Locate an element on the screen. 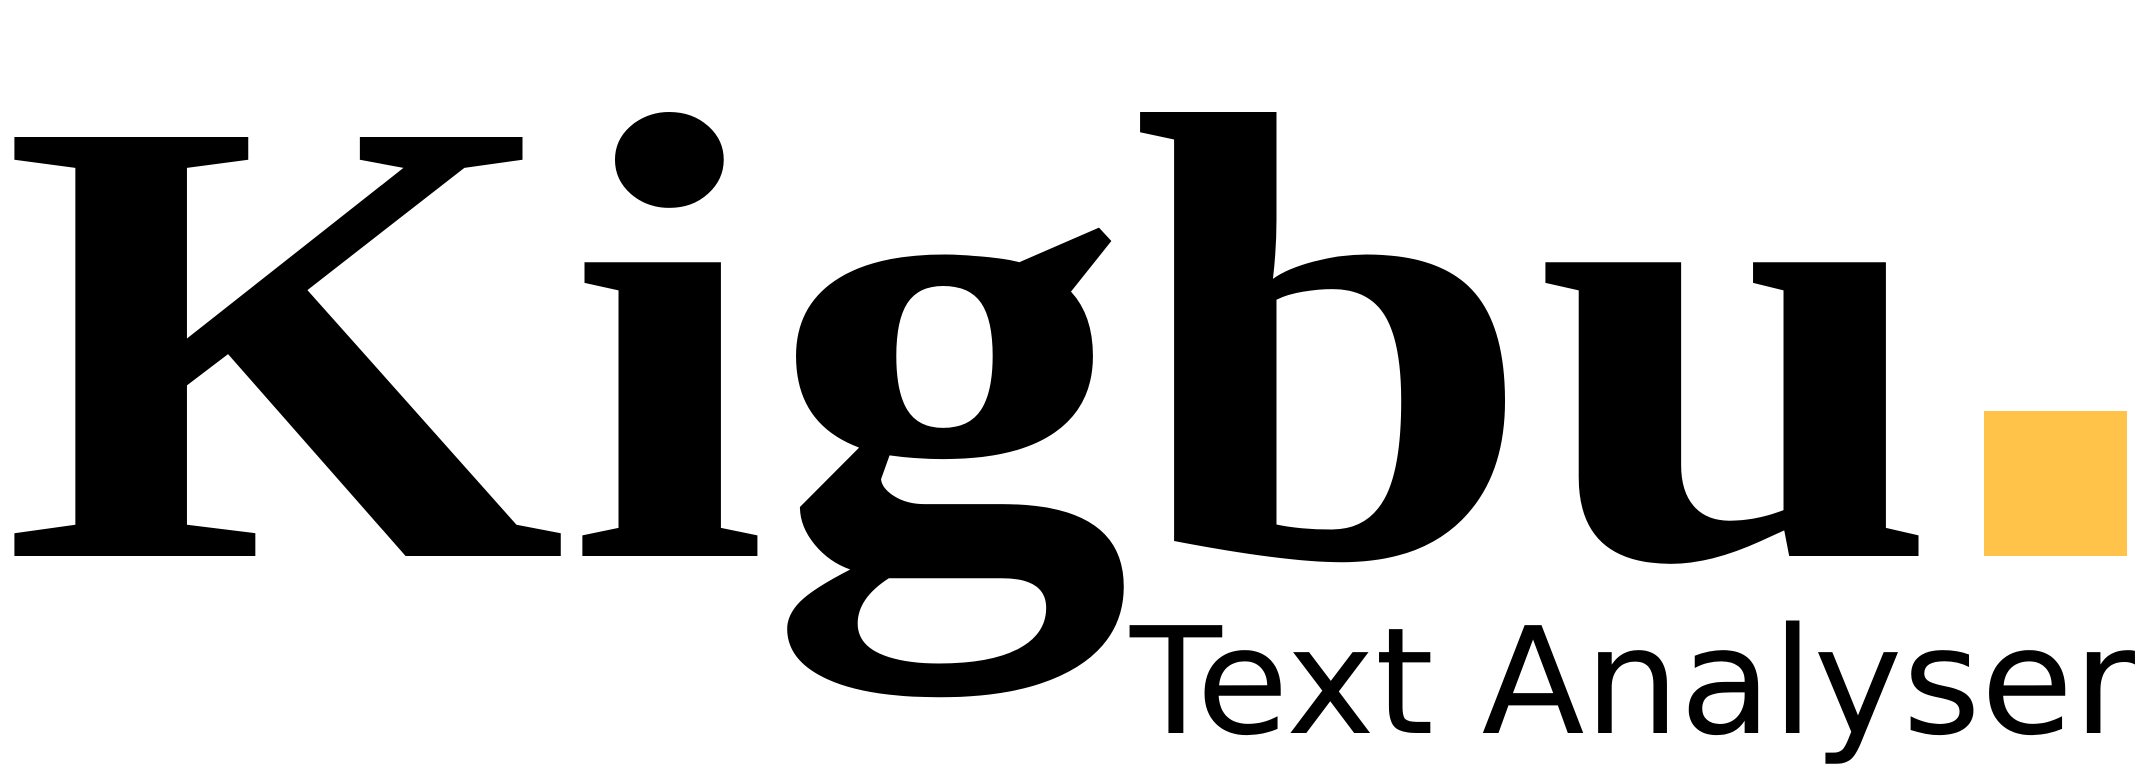 The image size is (2141, 774). accent-square is located at coordinates (2055, 483).